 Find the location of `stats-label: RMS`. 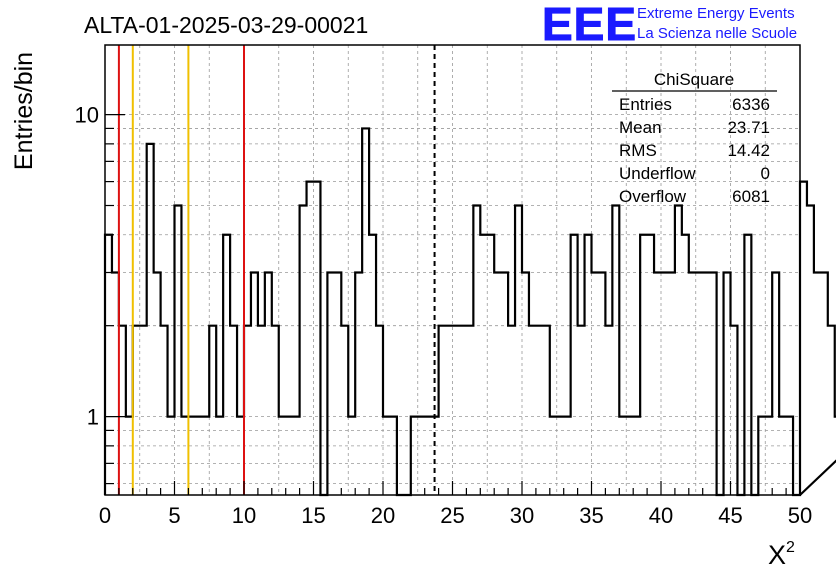

stats-label: RMS is located at coordinates (638, 150).